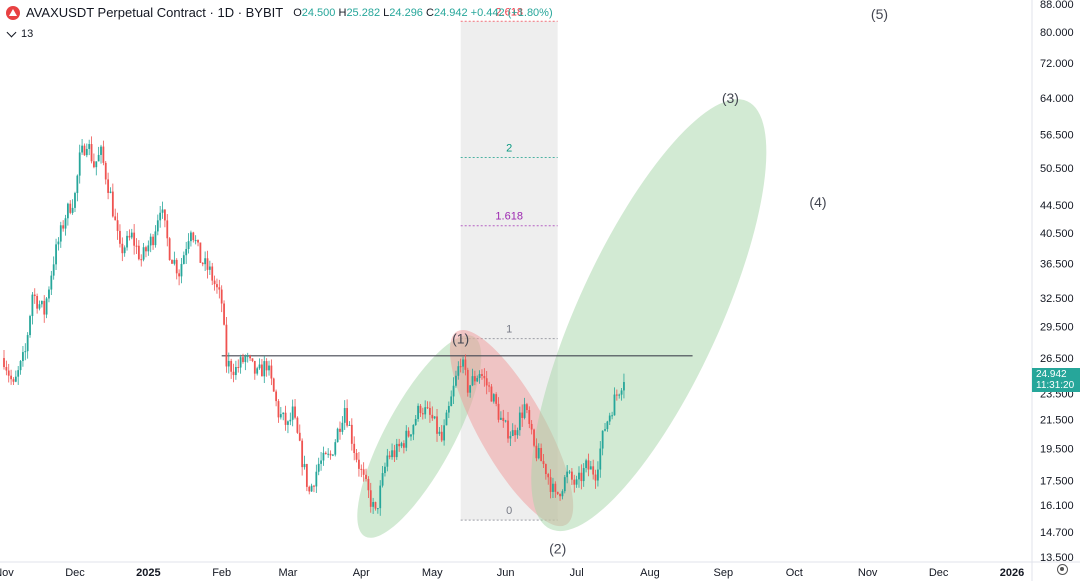  I want to click on wave-label: (2), so click(557, 548).